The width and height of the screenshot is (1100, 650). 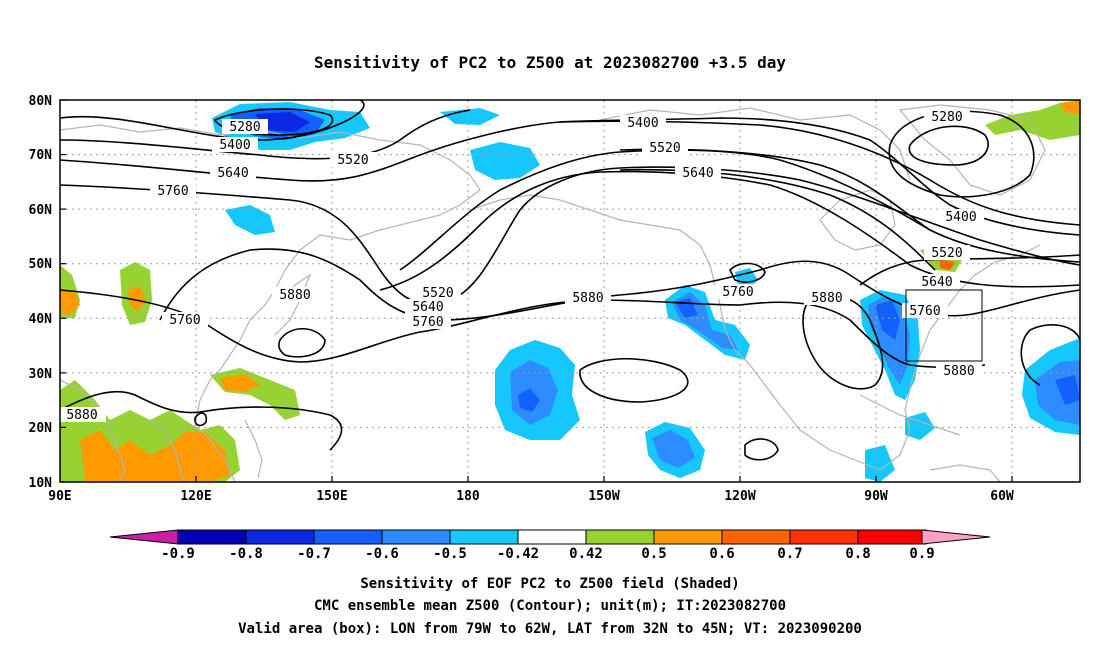 What do you see at coordinates (470, 116) in the screenshot?
I see `shade-negative-arctic2` at bounding box center [470, 116].